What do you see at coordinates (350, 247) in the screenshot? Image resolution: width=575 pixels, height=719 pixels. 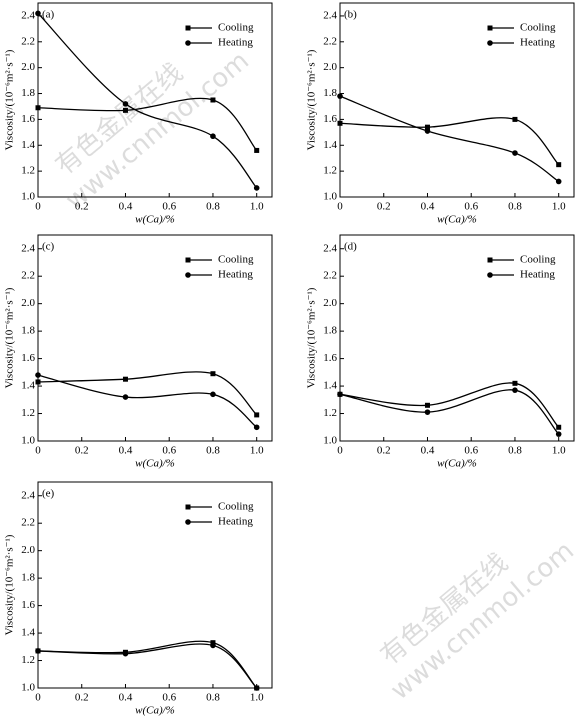 I see `panel-label: (d)` at bounding box center [350, 247].